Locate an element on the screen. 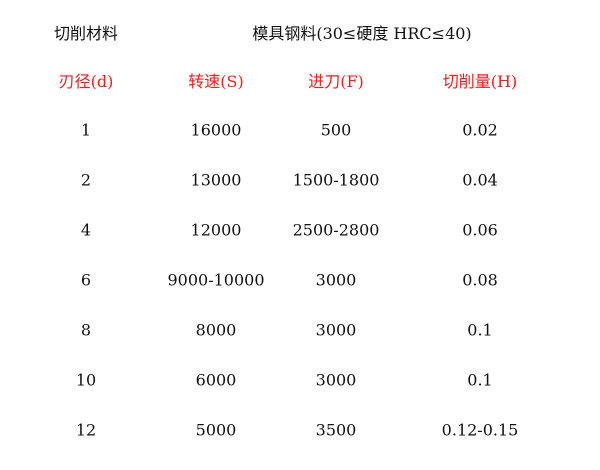 The width and height of the screenshot is (600, 470). table-cell: 0.06 is located at coordinates (480, 230).